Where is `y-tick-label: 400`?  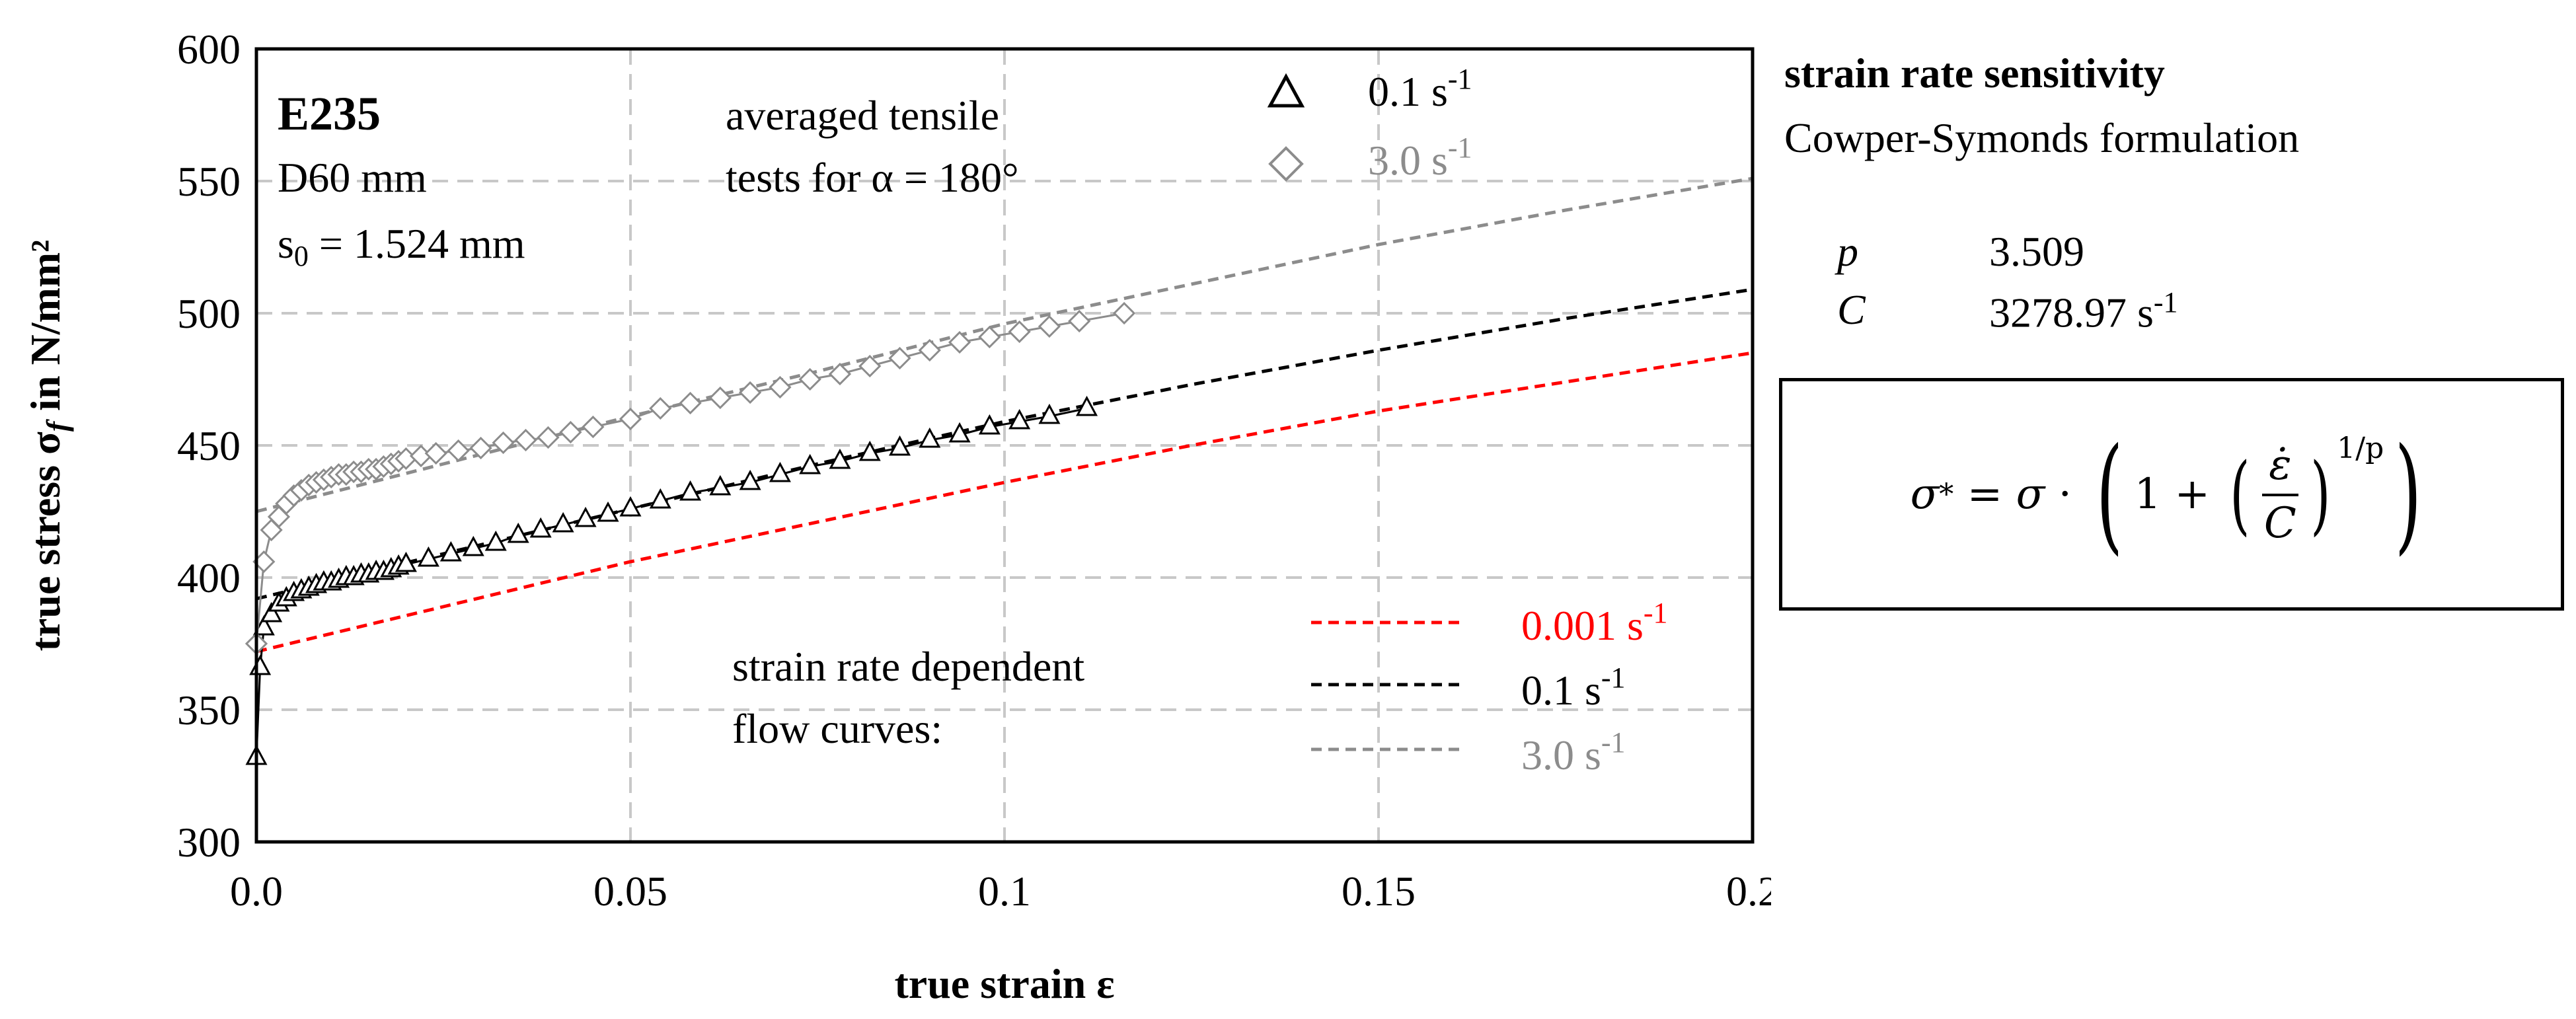
y-tick-label: 400 is located at coordinates (209, 577).